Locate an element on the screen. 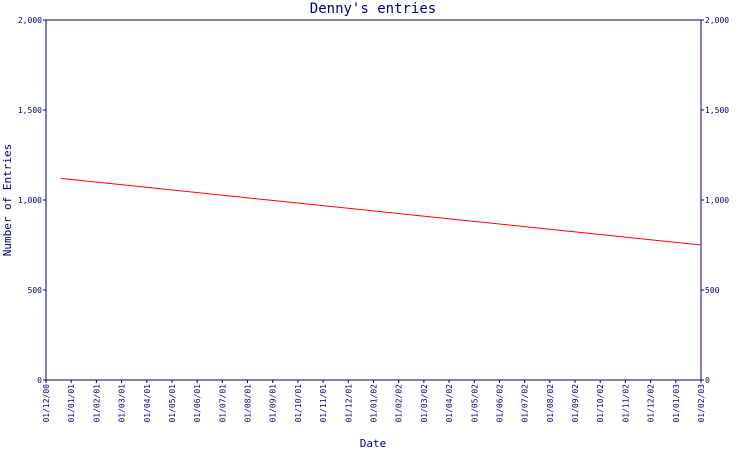  x-tick-label: 01/08/01 is located at coordinates (248, 403).